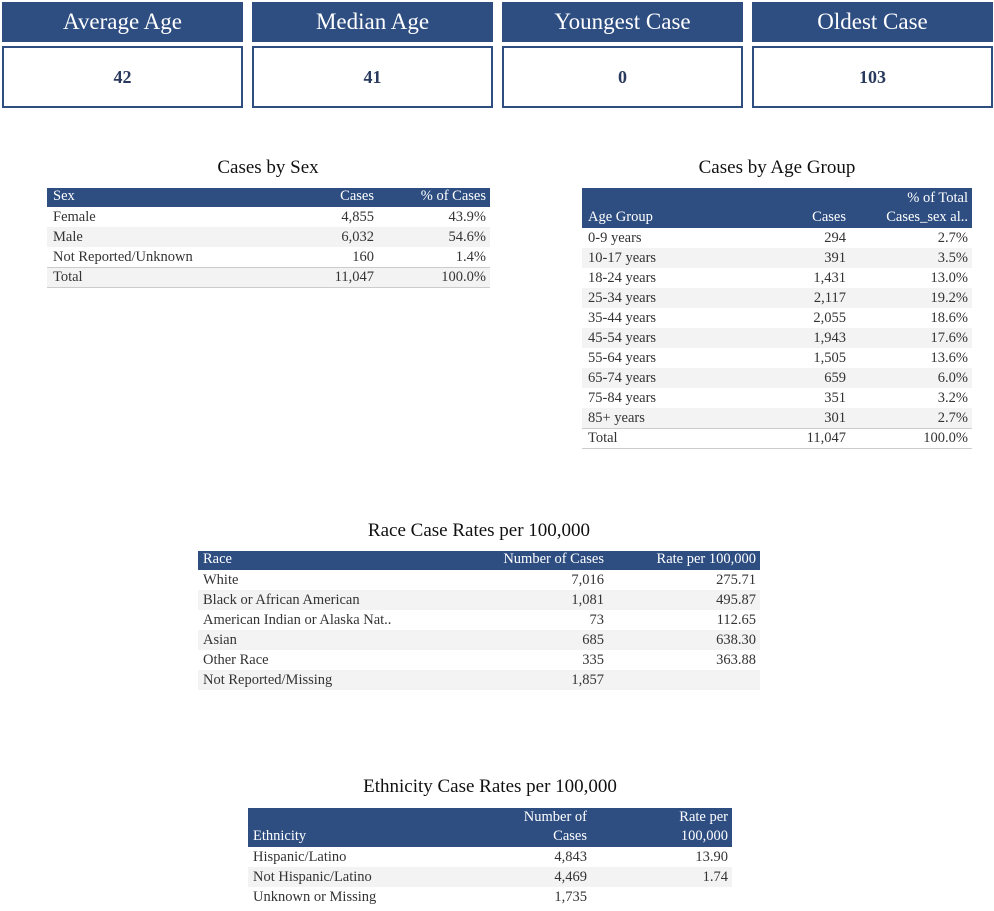  I want to click on age-table-title: Cases by Age Group, so click(777, 167).